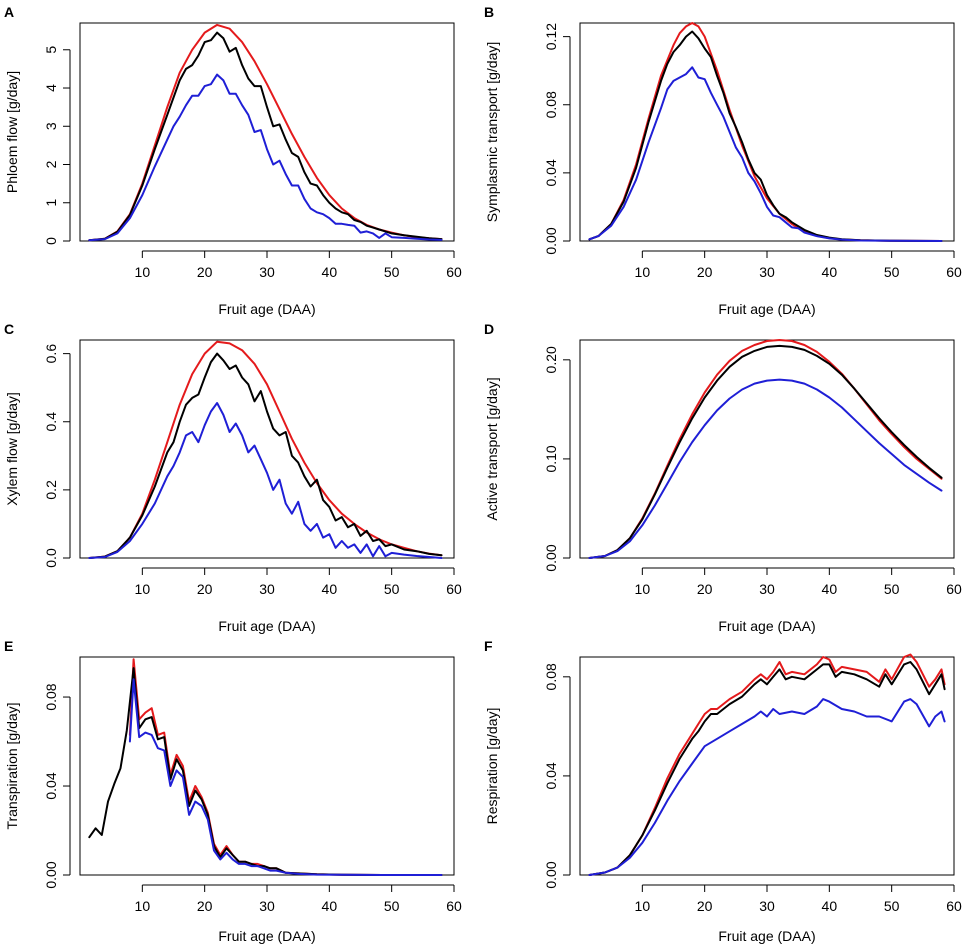 This screenshot has height=948, width=964. What do you see at coordinates (57, 145) in the screenshot?
I see `y-axis: 0 1 2 3 4 5` at bounding box center [57, 145].